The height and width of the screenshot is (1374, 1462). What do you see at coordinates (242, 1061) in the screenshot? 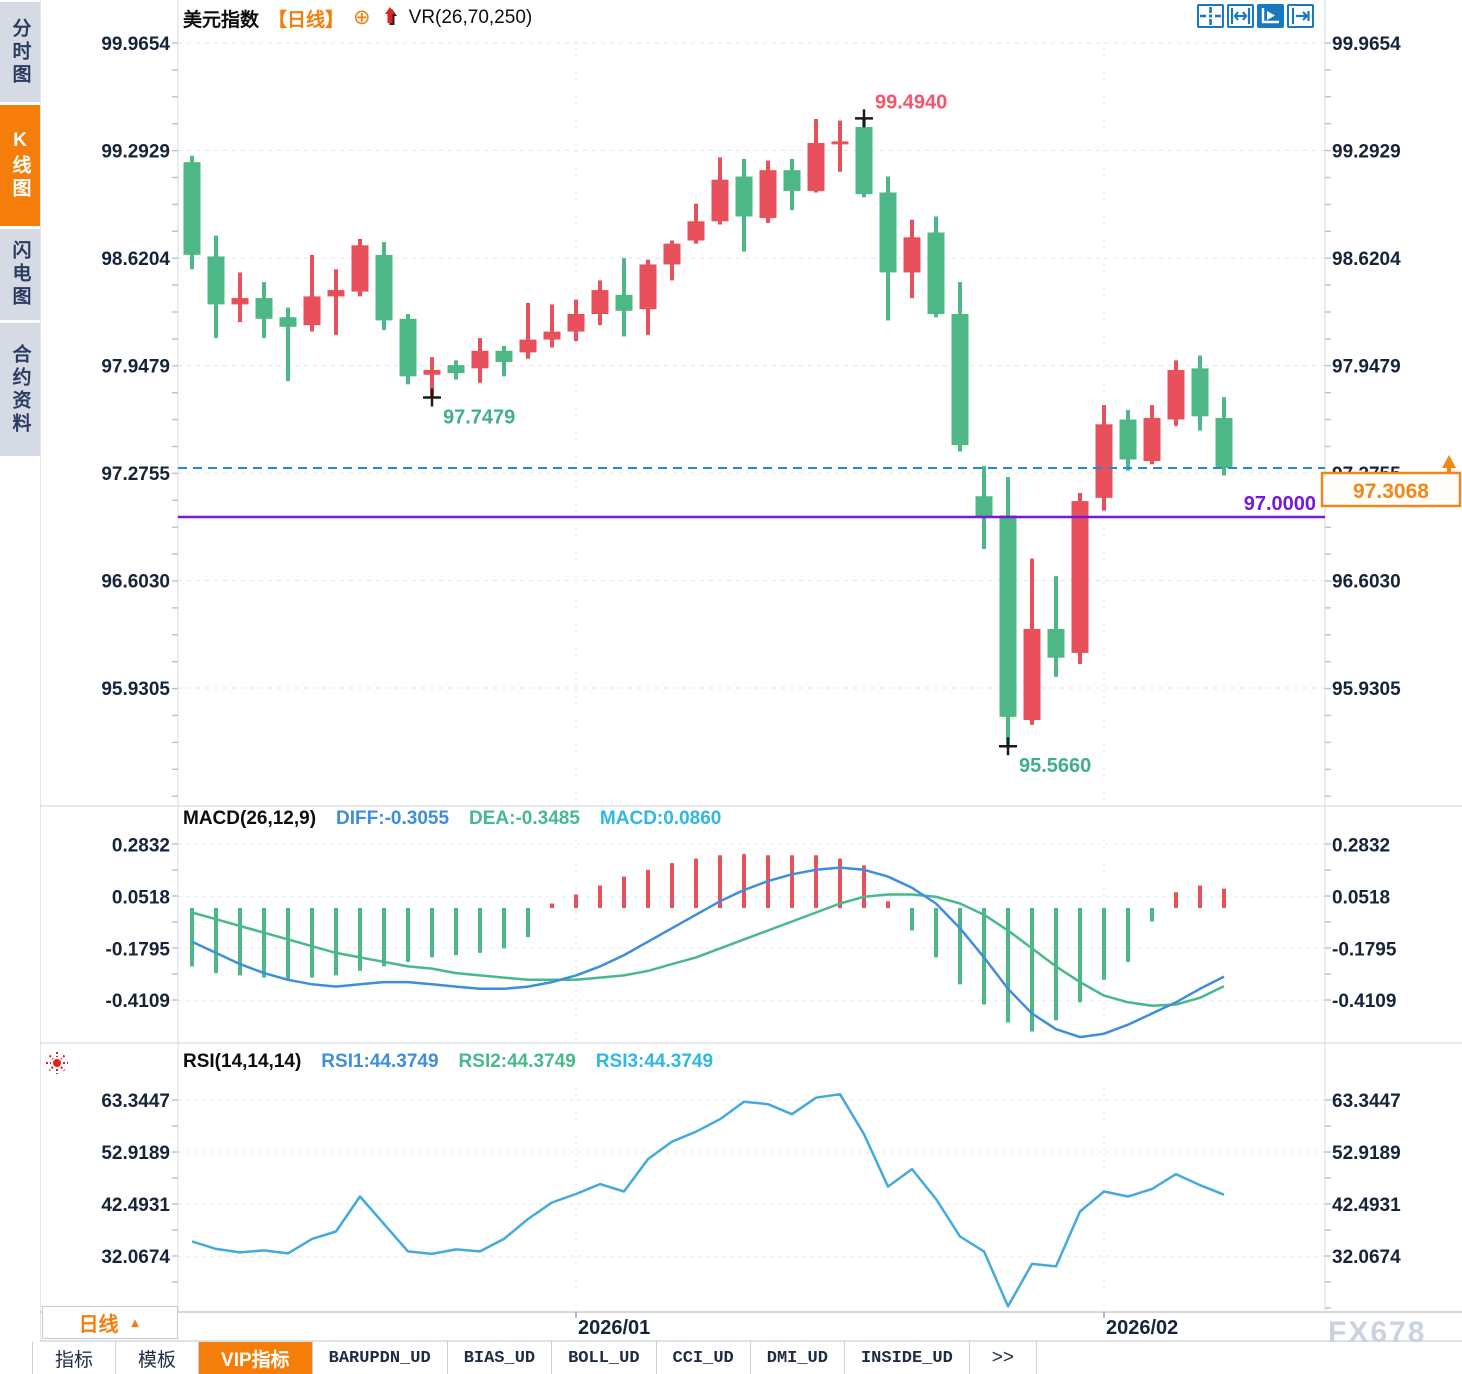
I see `rsi-name: RSI(14,14,14)` at bounding box center [242, 1061].